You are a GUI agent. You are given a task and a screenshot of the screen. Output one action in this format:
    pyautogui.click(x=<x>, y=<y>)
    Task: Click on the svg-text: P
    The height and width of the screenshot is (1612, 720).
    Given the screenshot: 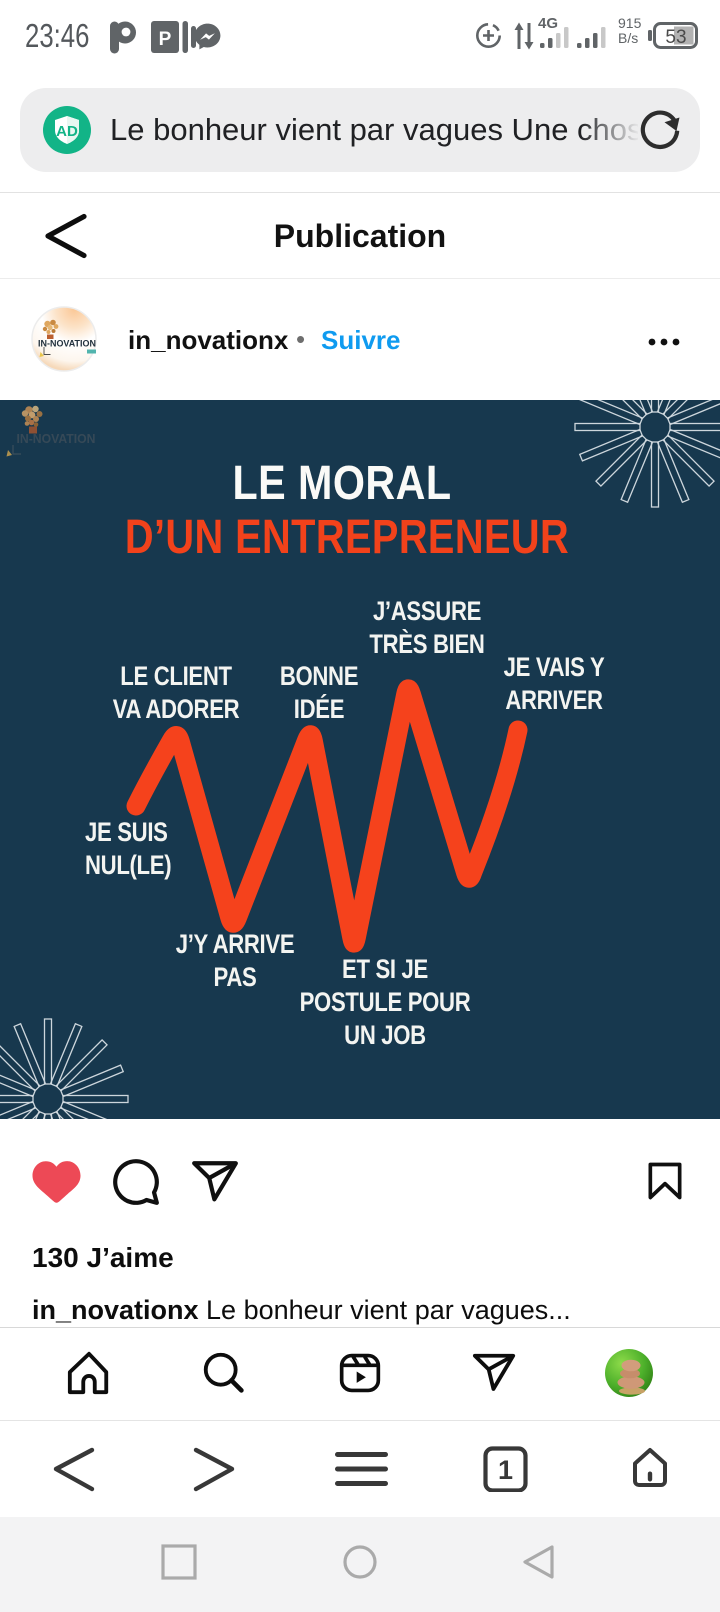 What is the action you would take?
    pyautogui.click(x=165, y=39)
    